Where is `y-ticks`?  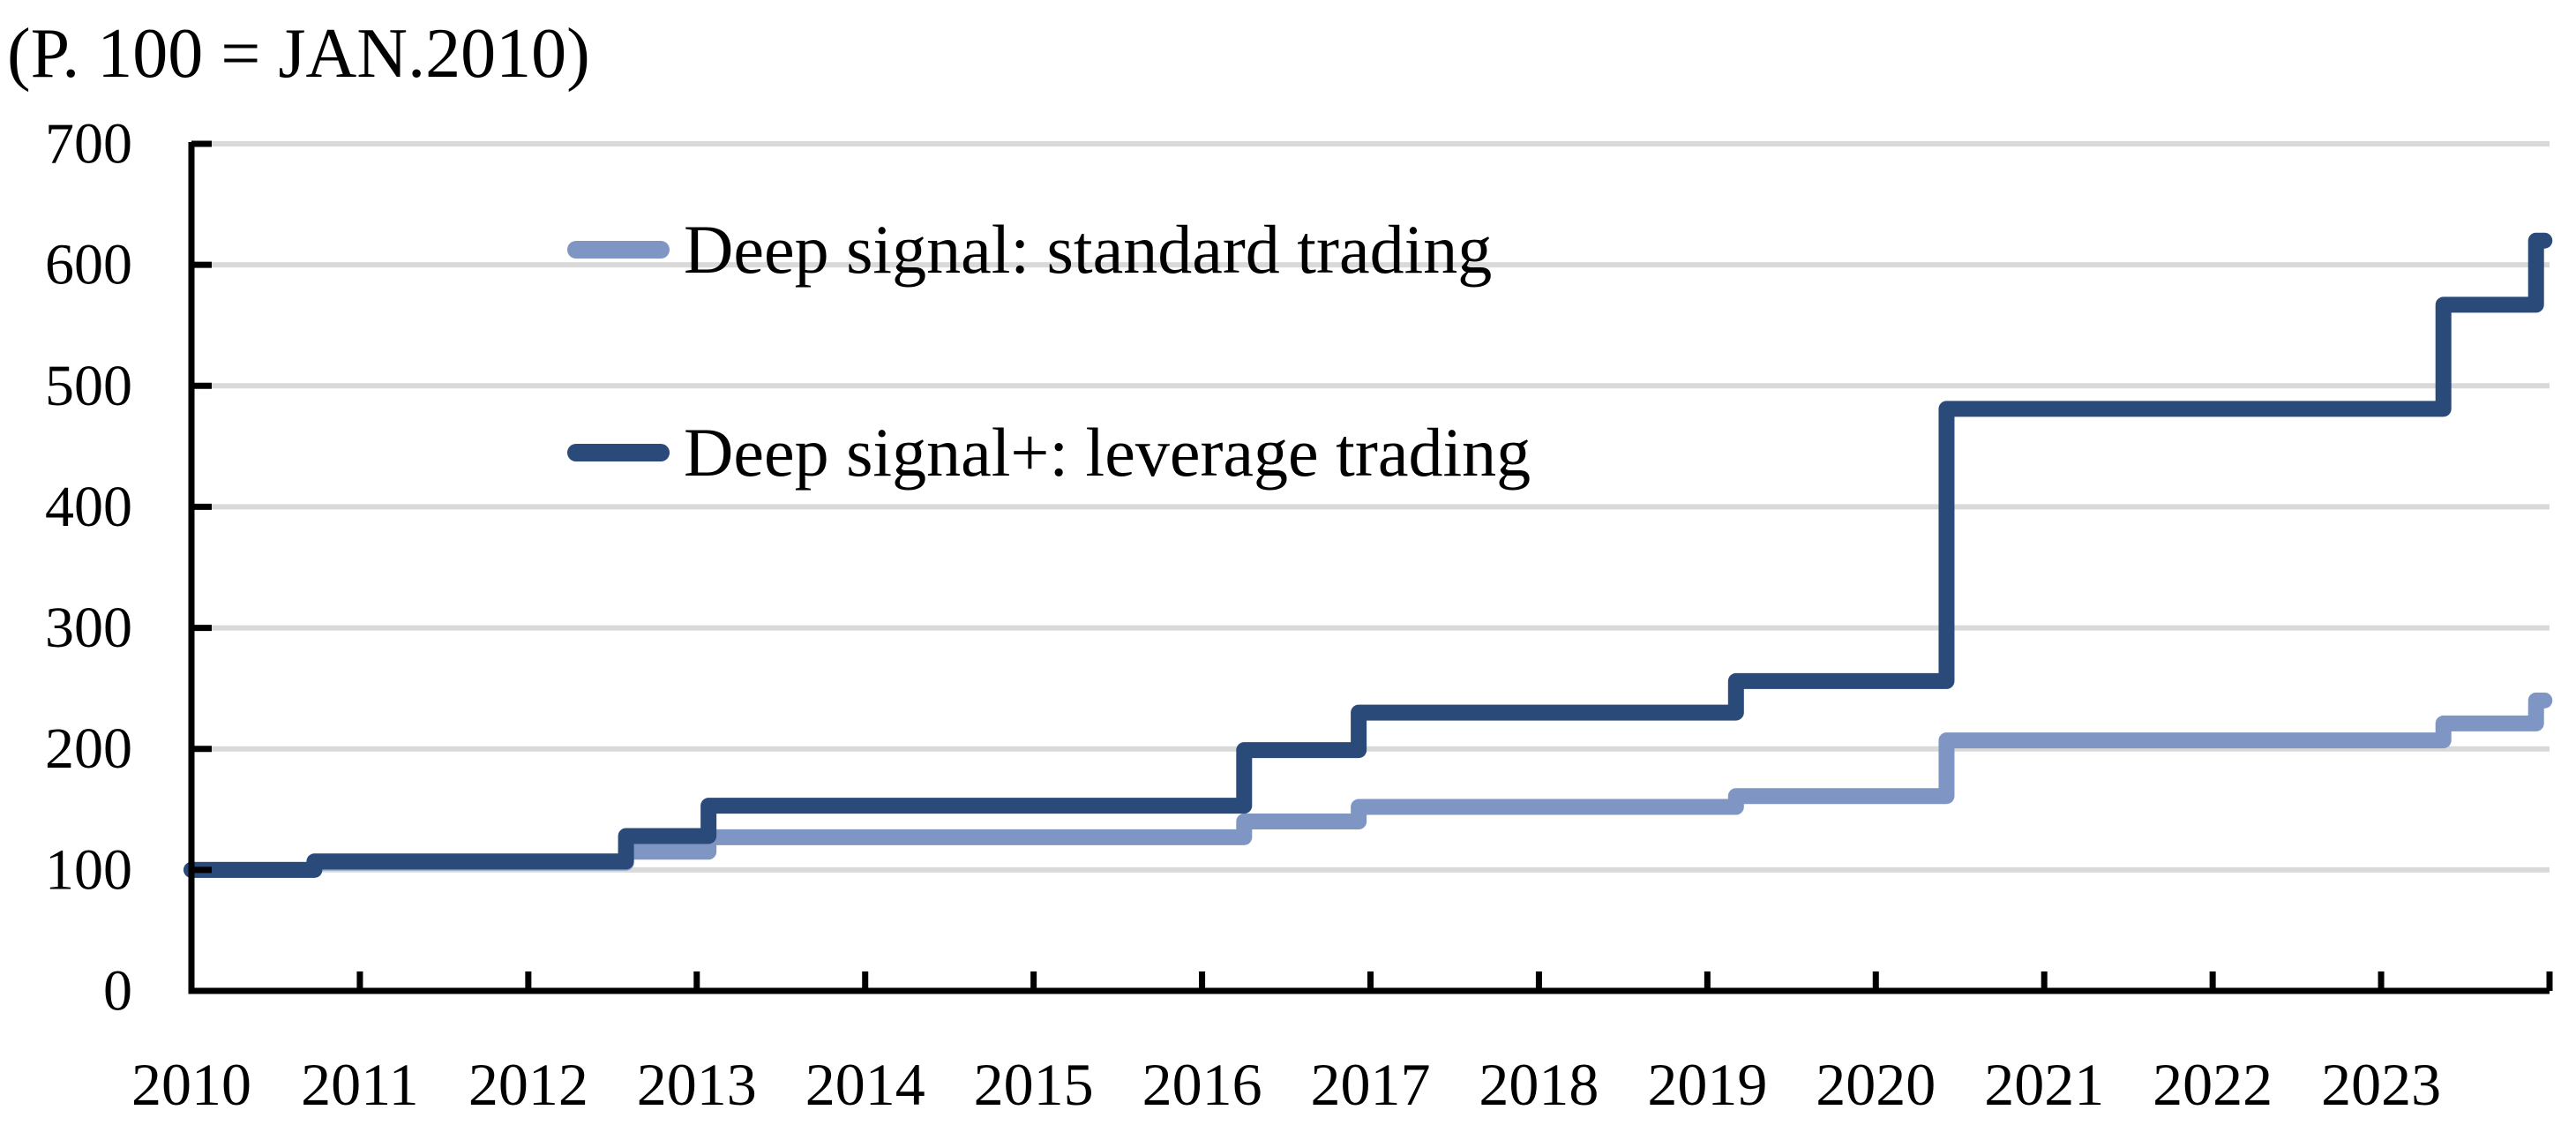
y-ticks is located at coordinates (202, 507).